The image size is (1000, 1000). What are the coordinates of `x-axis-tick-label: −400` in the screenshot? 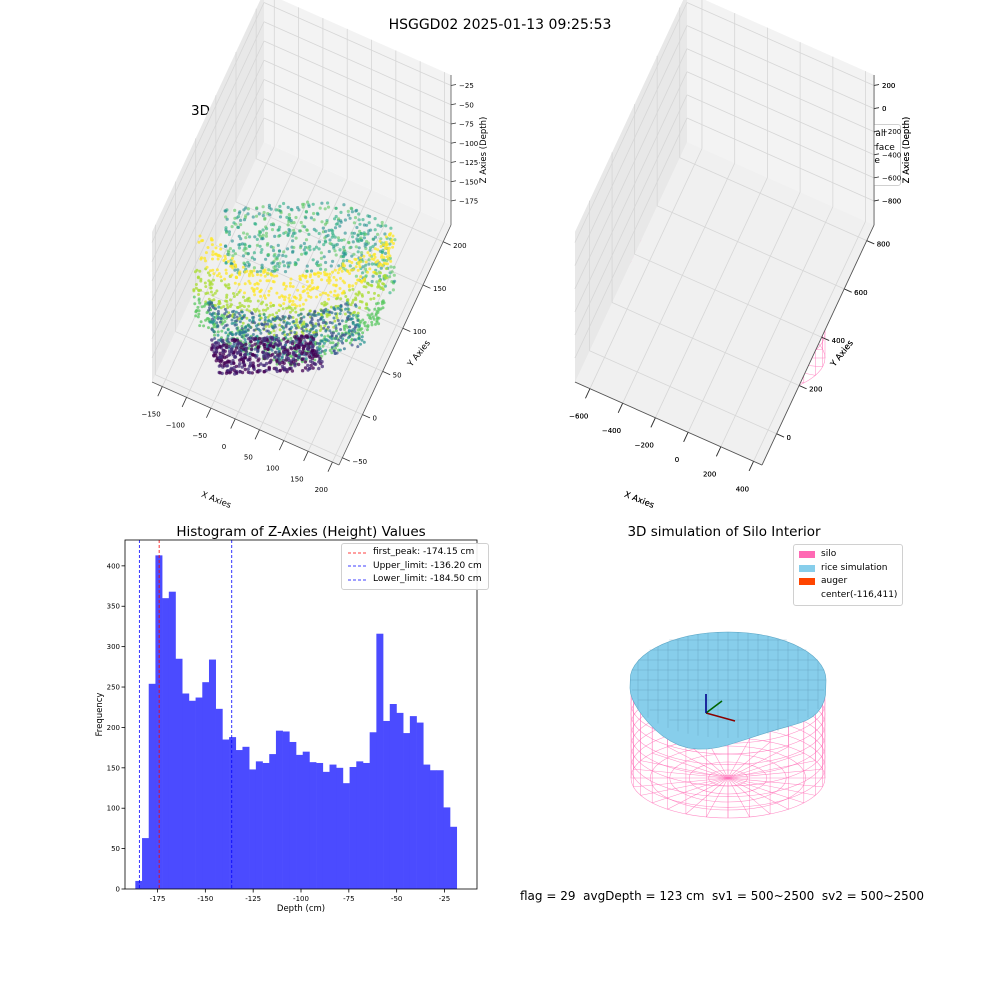 It's located at (611, 431).